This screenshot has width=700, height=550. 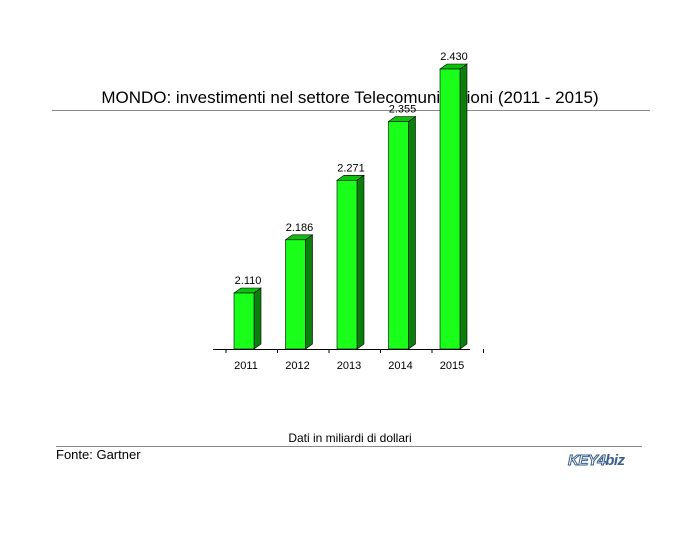 I want to click on bar-2011, so click(x=247, y=318).